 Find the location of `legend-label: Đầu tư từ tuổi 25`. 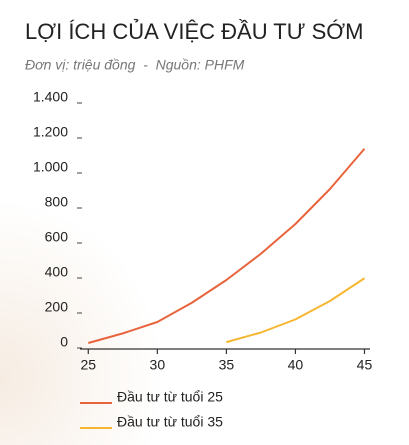

legend-label: Đầu tư từ tuổi 25 is located at coordinates (170, 397).